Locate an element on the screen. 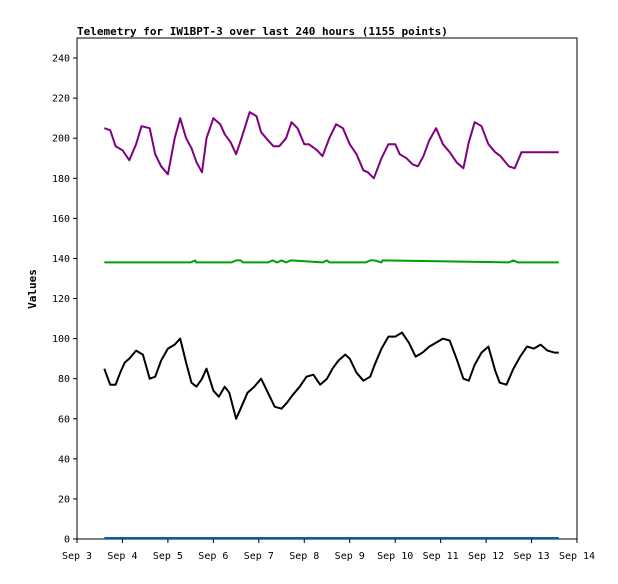 The width and height of the screenshot is (618, 584). y-tick-label: 220 is located at coordinates (61, 99).